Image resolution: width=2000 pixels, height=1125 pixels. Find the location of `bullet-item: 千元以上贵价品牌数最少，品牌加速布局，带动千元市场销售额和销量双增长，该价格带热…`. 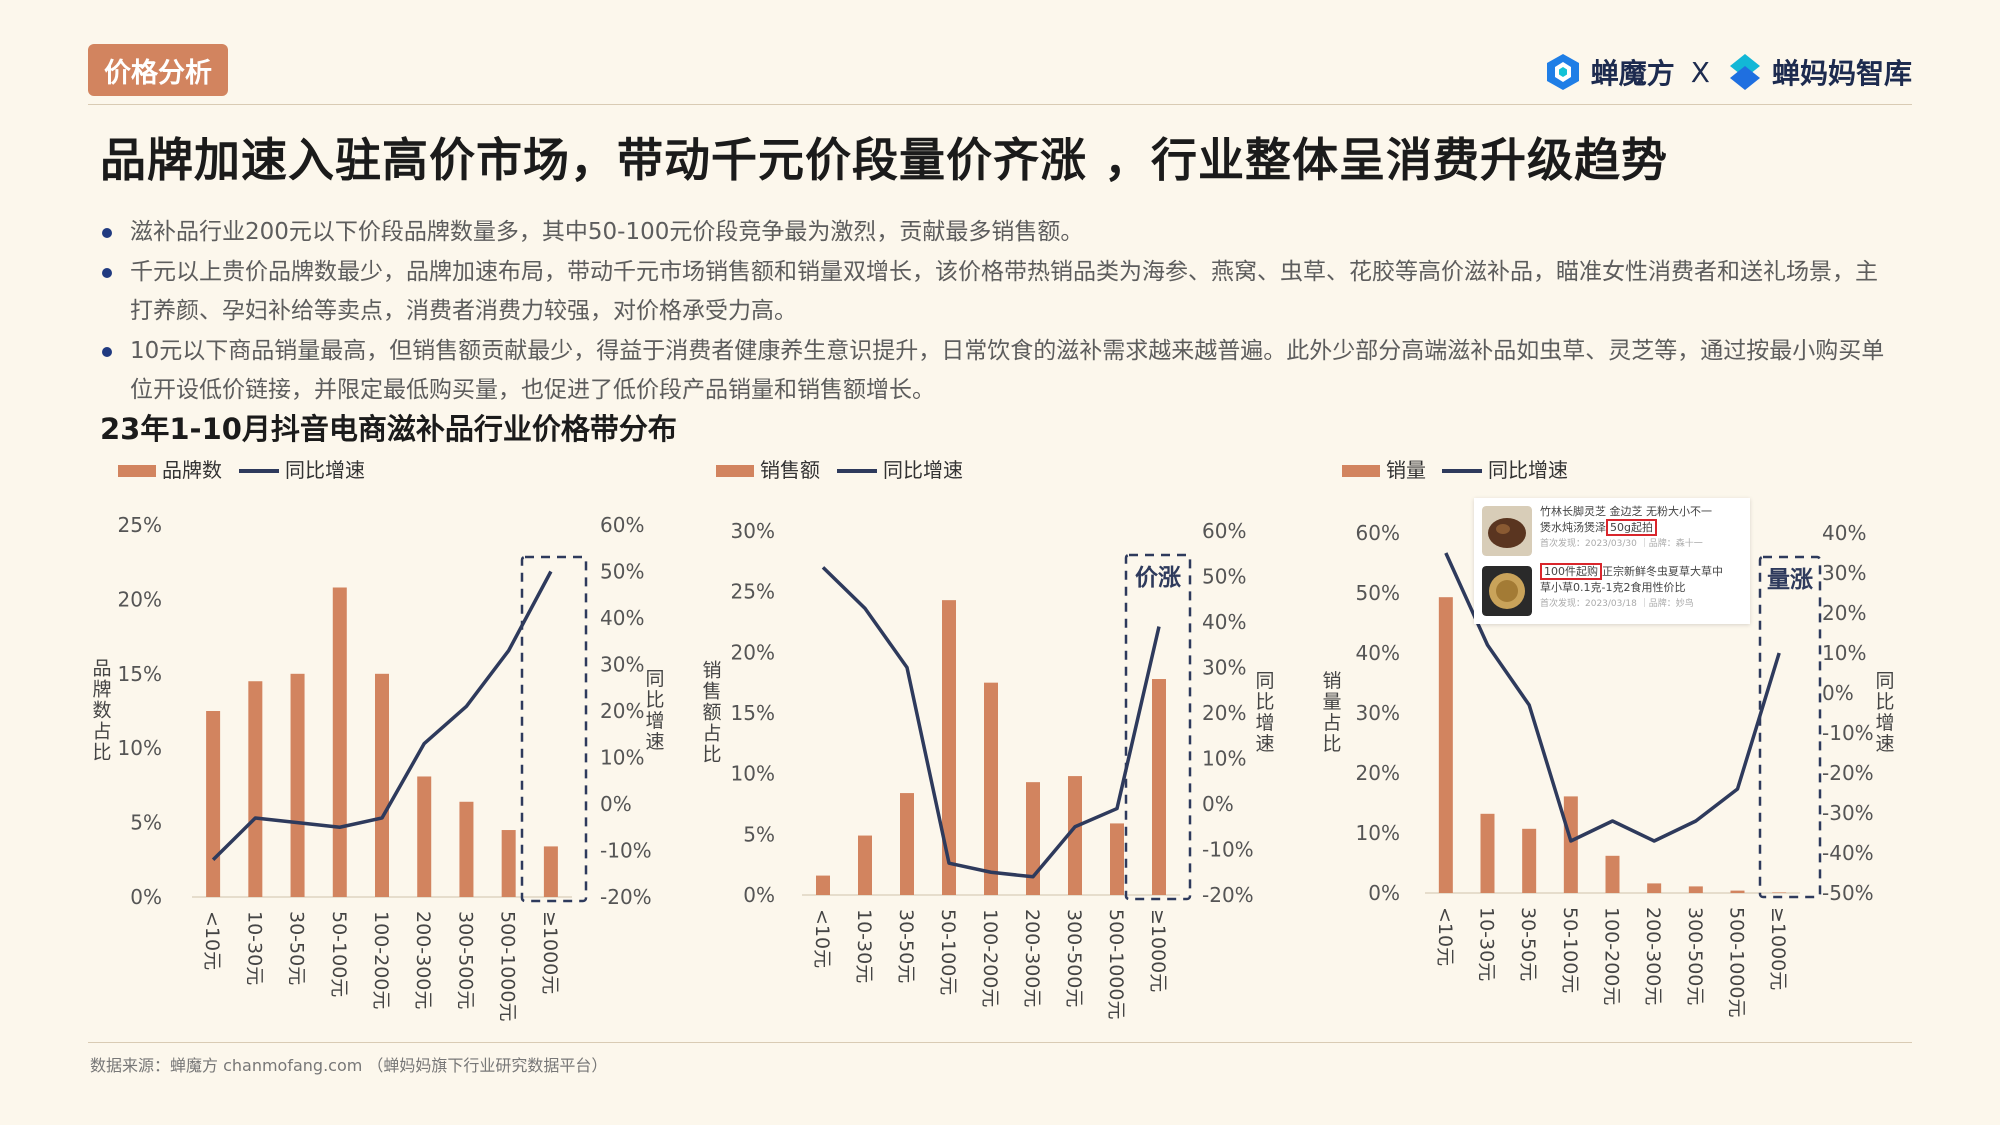

bullet-item: 千元以上贵价品牌数最少，品牌加速布局，带动千元市场销售额和销量双增长，该价格带热… is located at coordinates (995, 292).